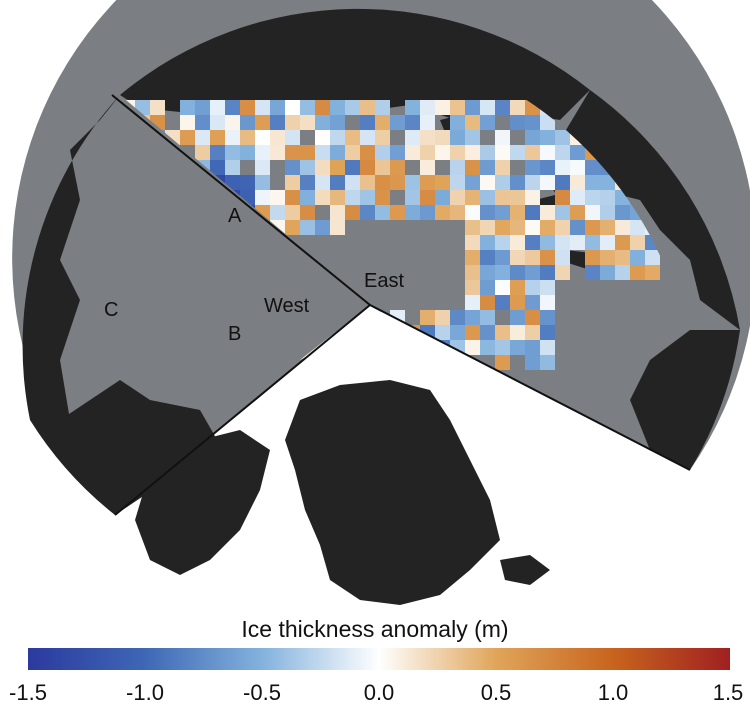 The height and width of the screenshot is (705, 750). What do you see at coordinates (125, 447) in the screenshot?
I see `archipelago-land` at bounding box center [125, 447].